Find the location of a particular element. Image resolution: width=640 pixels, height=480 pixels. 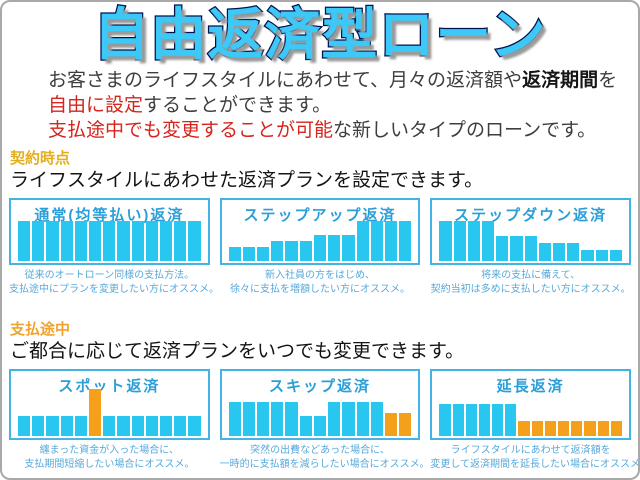

plan-caption-line2: 徐々に支払を増額したい方にオススメ。 is located at coordinates (320, 289).